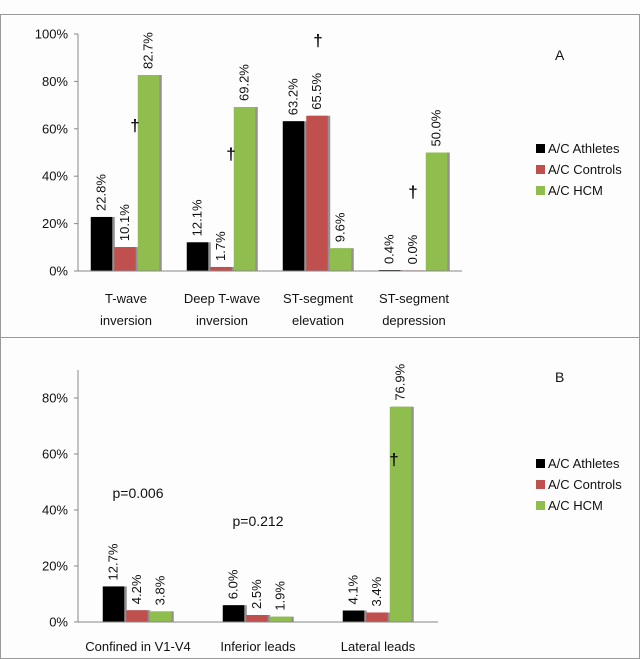 The width and height of the screenshot is (640, 659). Describe the element at coordinates (220, 246) in the screenshot. I see `data-label: 1.7%` at that location.